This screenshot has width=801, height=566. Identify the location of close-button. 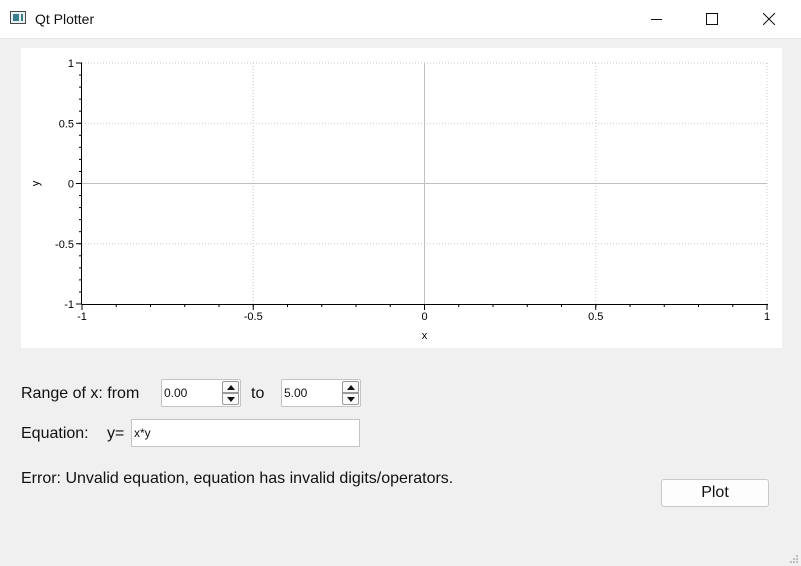
(769, 19).